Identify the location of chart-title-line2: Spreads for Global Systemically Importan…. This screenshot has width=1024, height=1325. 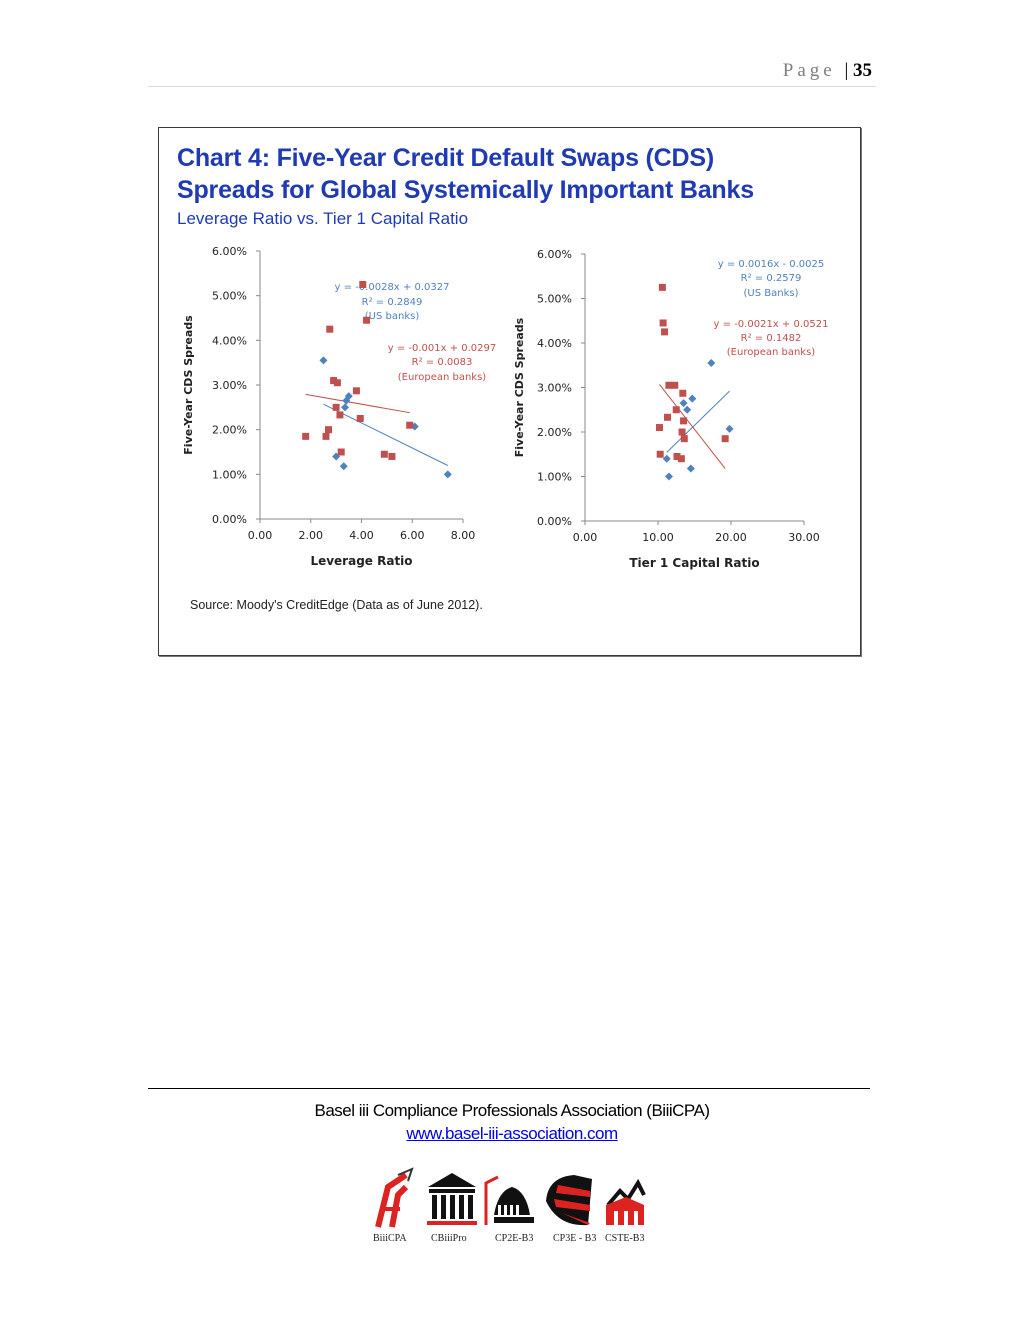
(465, 190).